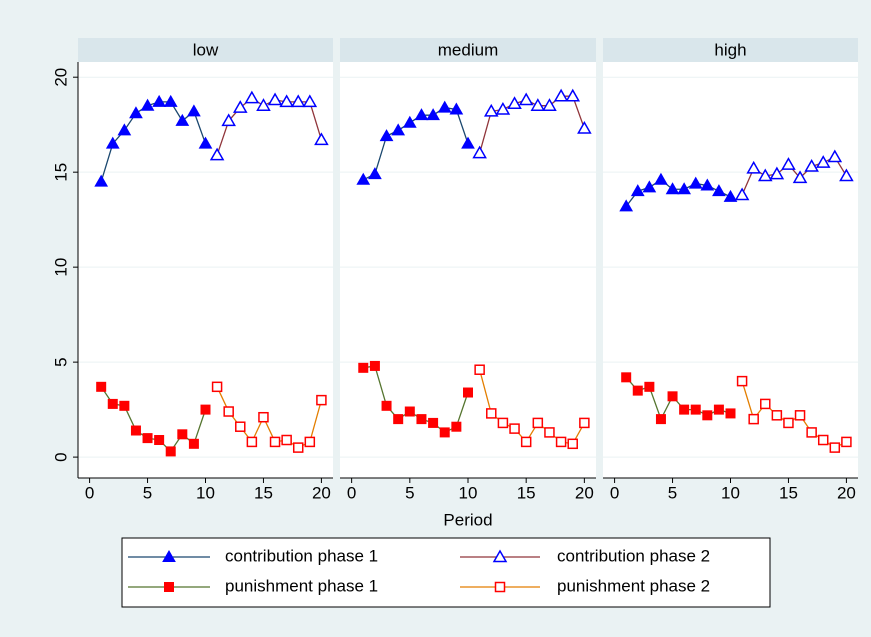  What do you see at coordinates (60, 172) in the screenshot?
I see `y-tick-label: 15` at bounding box center [60, 172].